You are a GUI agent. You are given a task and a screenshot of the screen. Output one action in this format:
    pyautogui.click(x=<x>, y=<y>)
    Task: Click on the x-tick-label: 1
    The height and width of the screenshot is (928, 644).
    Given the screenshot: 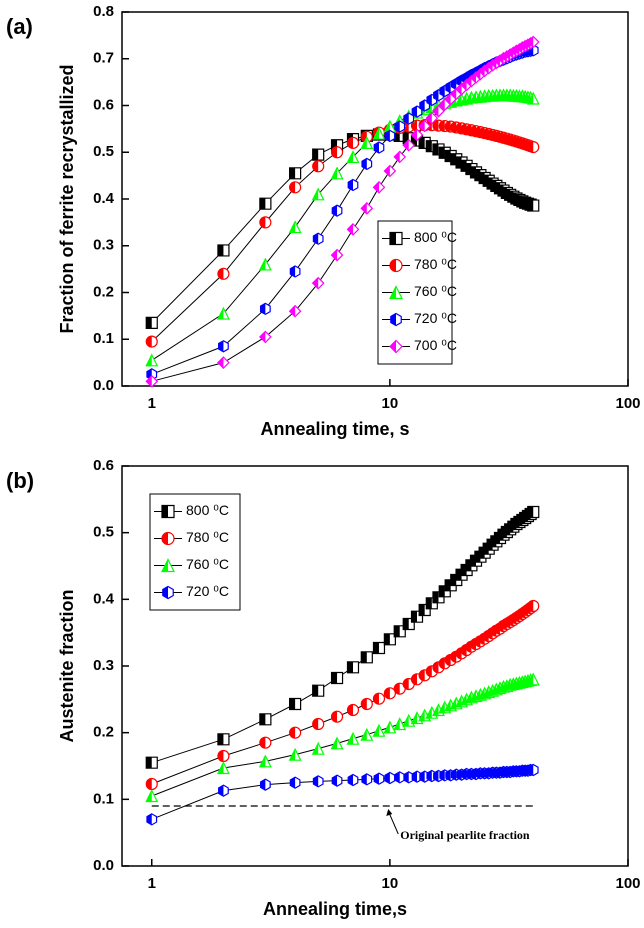 What is the action you would take?
    pyautogui.click(x=152, y=883)
    